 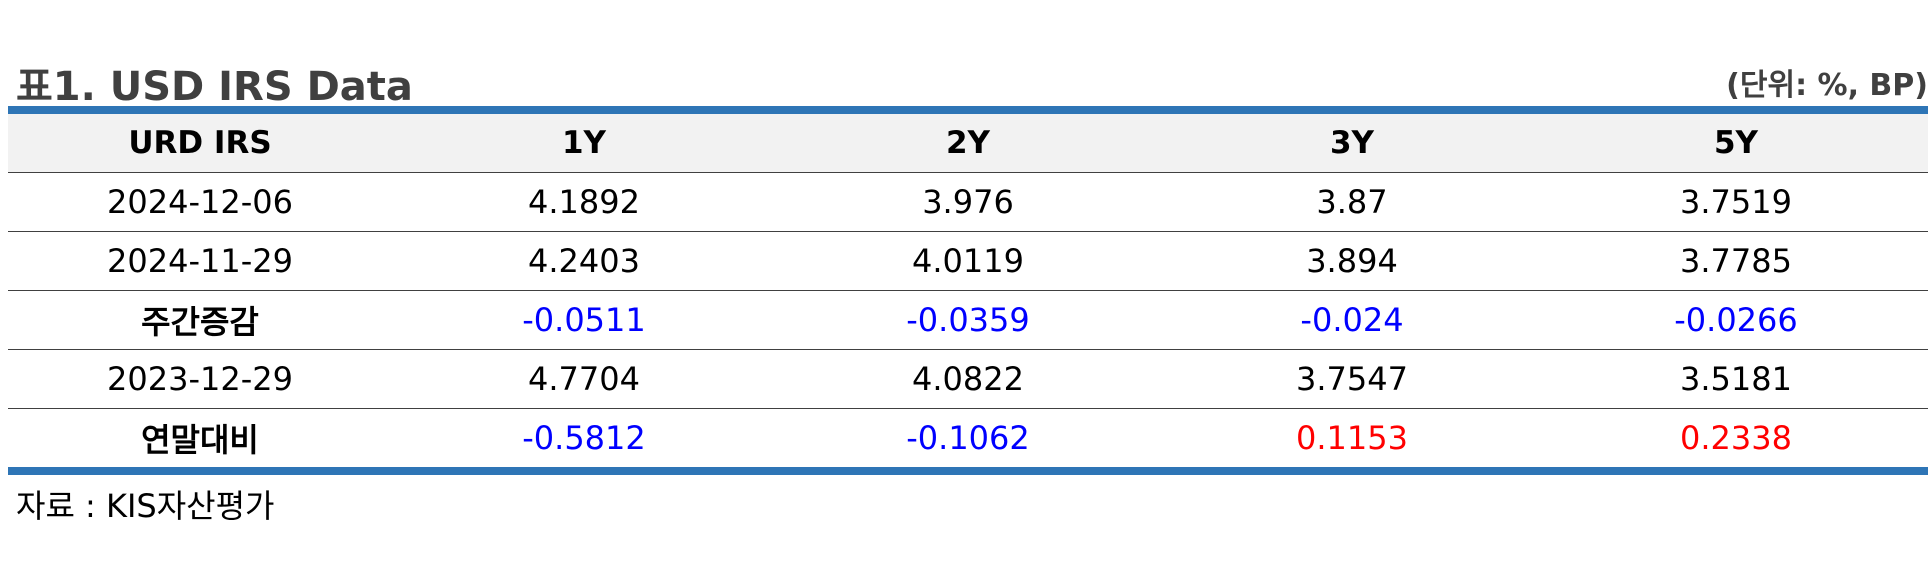 I want to click on table-cell: 4.0119, so click(x=968, y=261).